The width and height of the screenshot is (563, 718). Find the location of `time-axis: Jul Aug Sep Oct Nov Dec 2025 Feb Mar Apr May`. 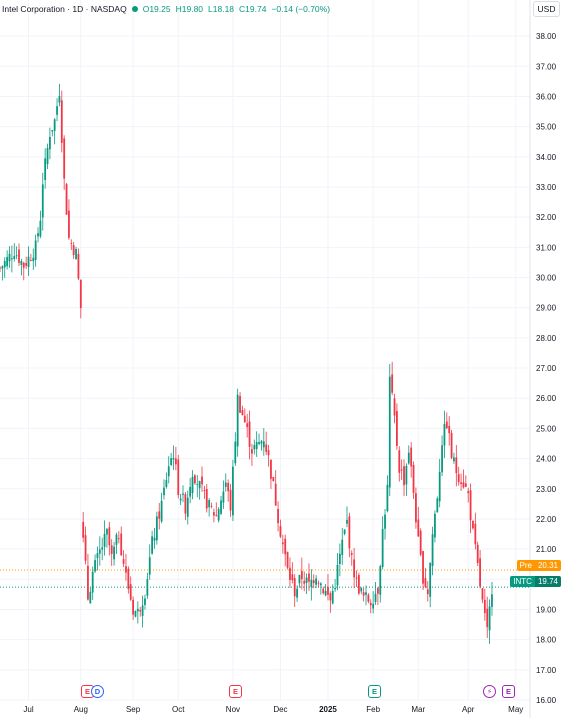

time-axis: Jul Aug Sep Oct Nov Dec 2025 Feb Mar Apr May is located at coordinates (273, 709).